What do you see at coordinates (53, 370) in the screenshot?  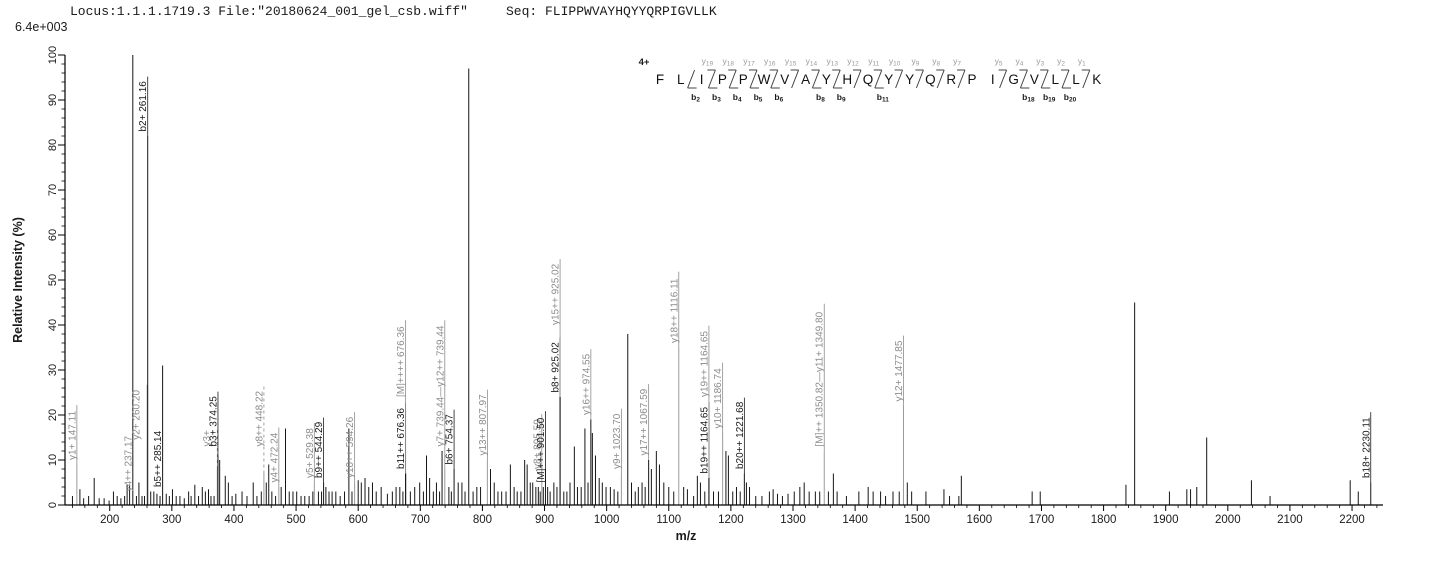 I see `y-tick-label: 30` at bounding box center [53, 370].